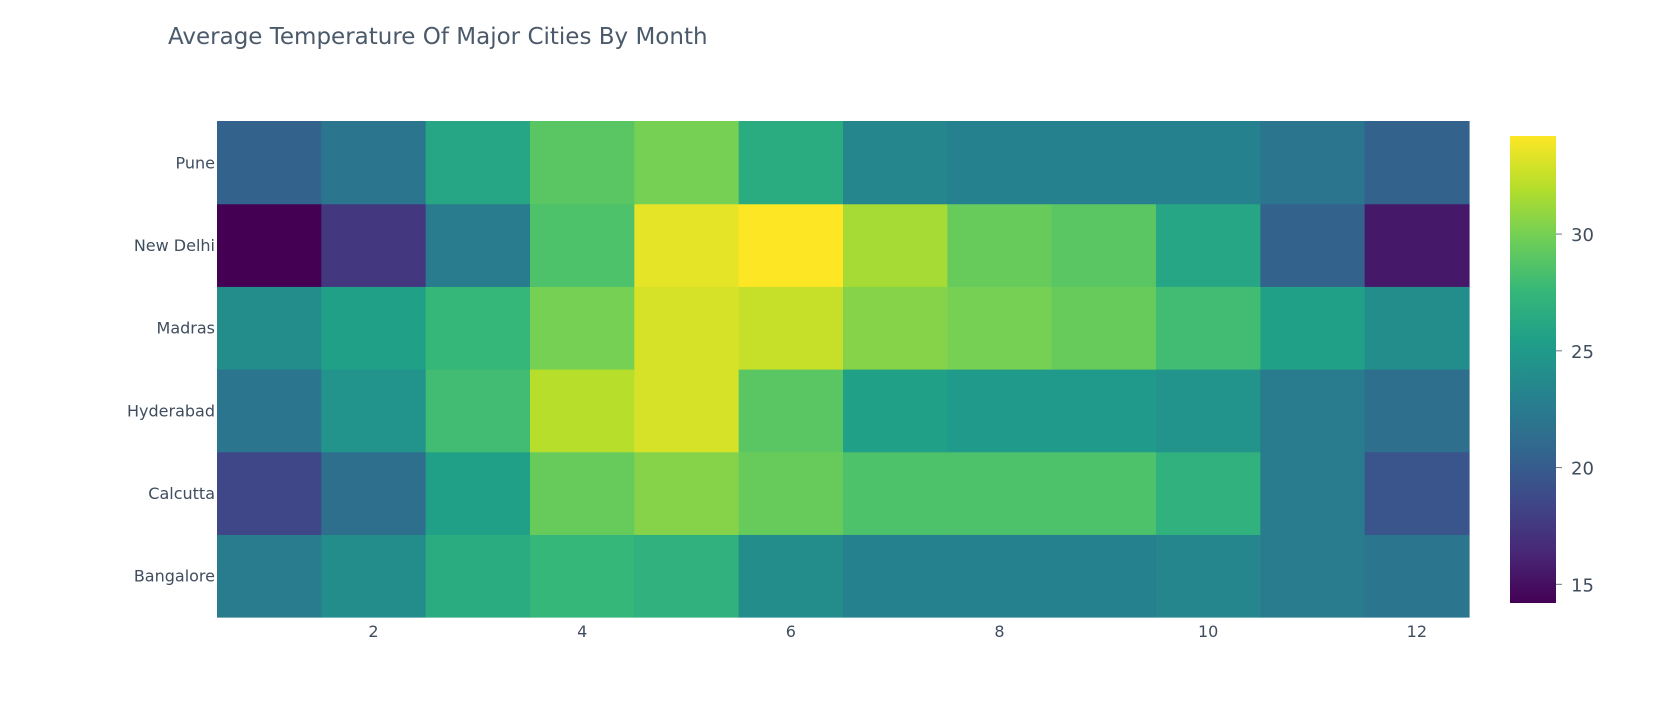  I want to click on y-tick-label: Hyderabad, so click(171, 410).